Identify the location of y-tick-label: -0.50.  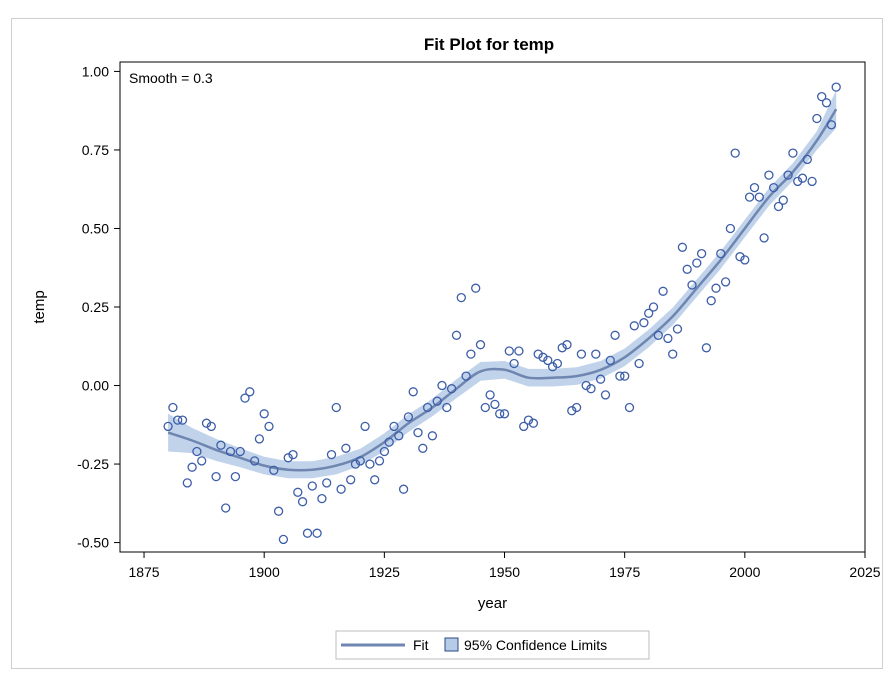
(93, 543).